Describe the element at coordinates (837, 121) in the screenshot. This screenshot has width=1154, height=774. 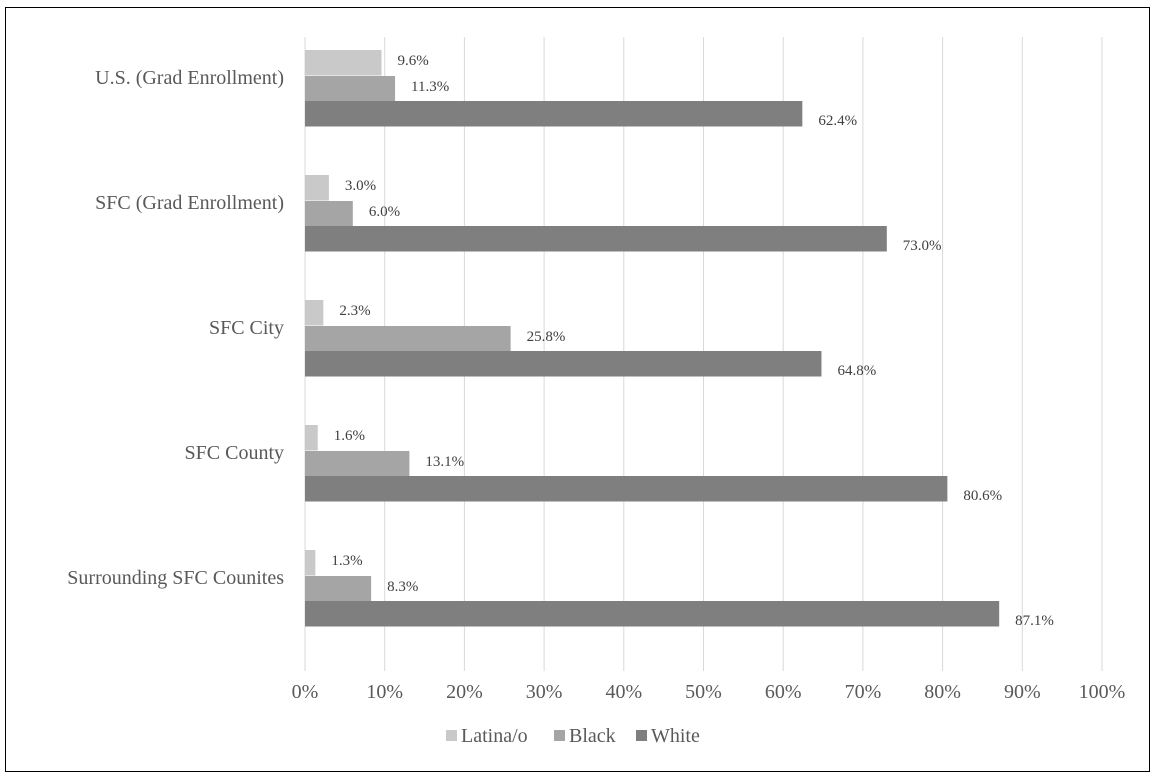
I see `data-label: 62.4%` at that location.